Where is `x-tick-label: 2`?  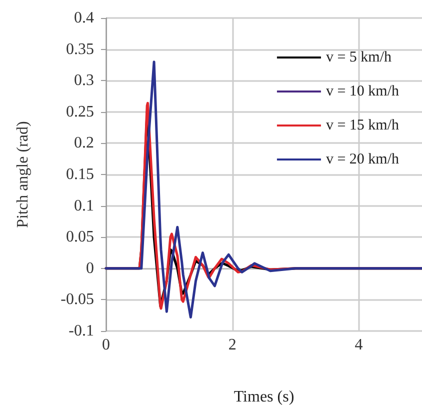
x-tick-label: 2 is located at coordinates (232, 345).